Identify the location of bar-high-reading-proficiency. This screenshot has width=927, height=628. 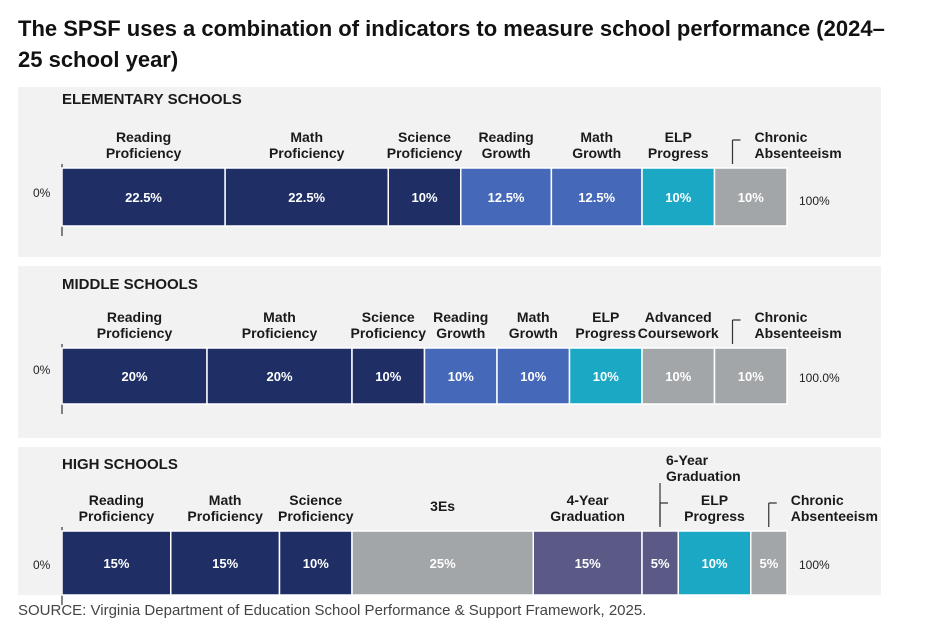
(116, 563).